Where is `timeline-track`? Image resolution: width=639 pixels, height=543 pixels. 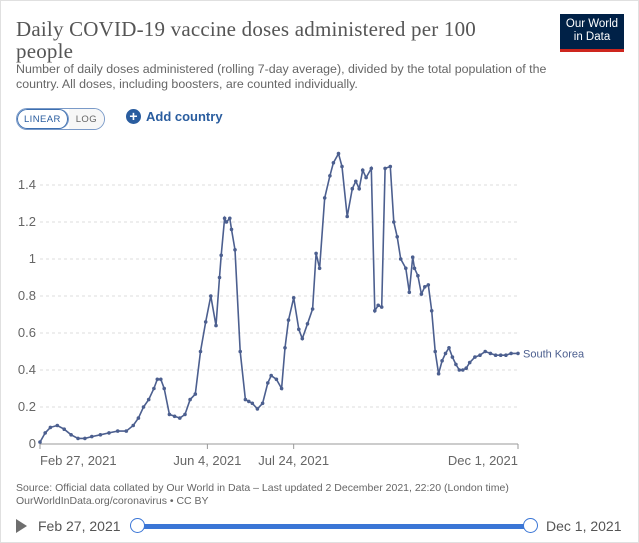 timeline-track is located at coordinates (333, 526).